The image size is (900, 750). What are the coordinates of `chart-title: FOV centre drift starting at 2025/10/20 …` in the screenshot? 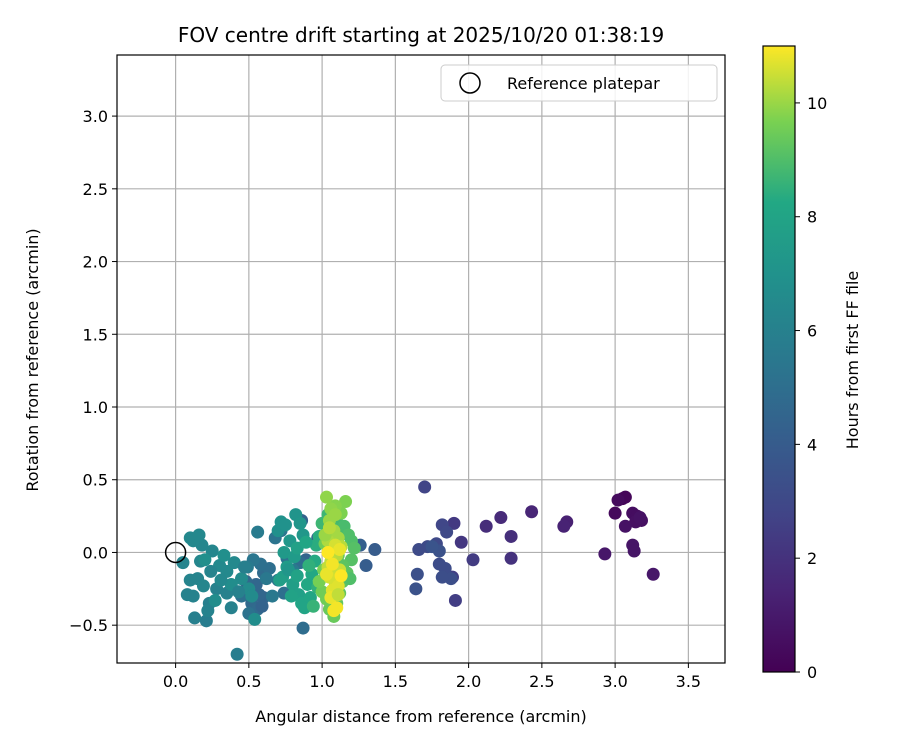 It's located at (421, 35).